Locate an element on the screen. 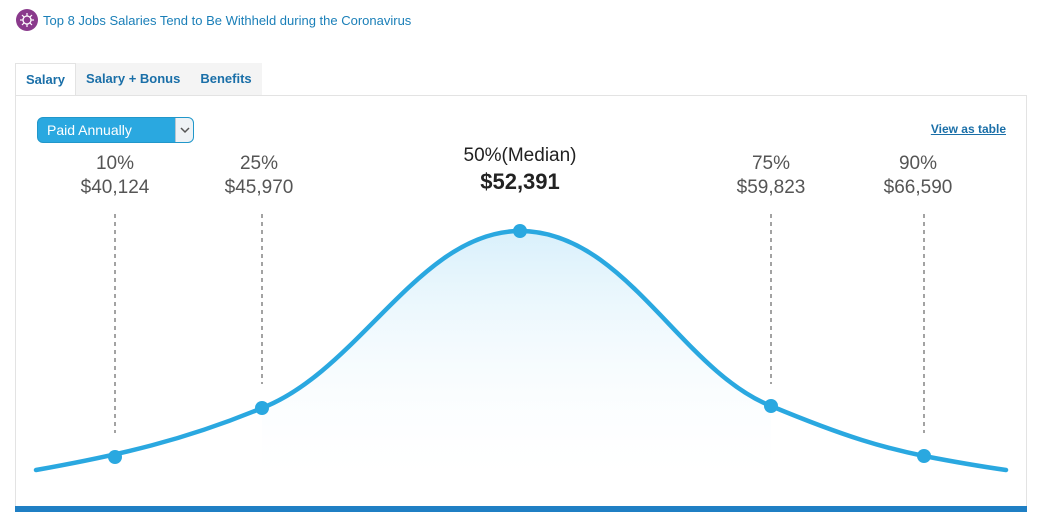  chevron-down-icon is located at coordinates (184, 130).